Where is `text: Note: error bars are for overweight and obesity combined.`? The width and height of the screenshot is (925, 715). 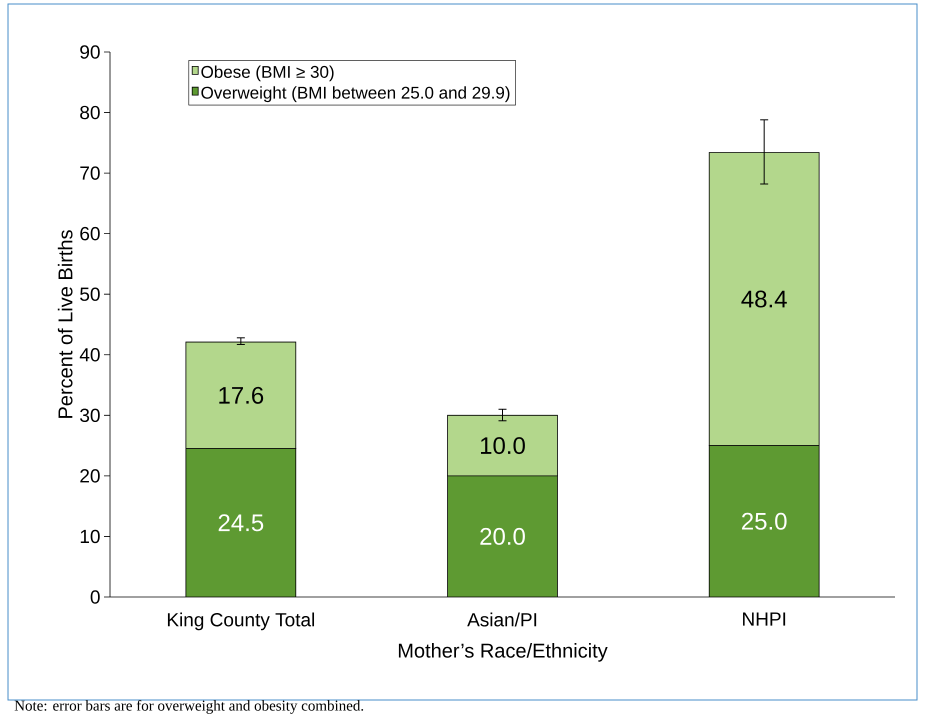 text: Note: error bars are for overweight and obesity combined. is located at coordinates (189, 707).